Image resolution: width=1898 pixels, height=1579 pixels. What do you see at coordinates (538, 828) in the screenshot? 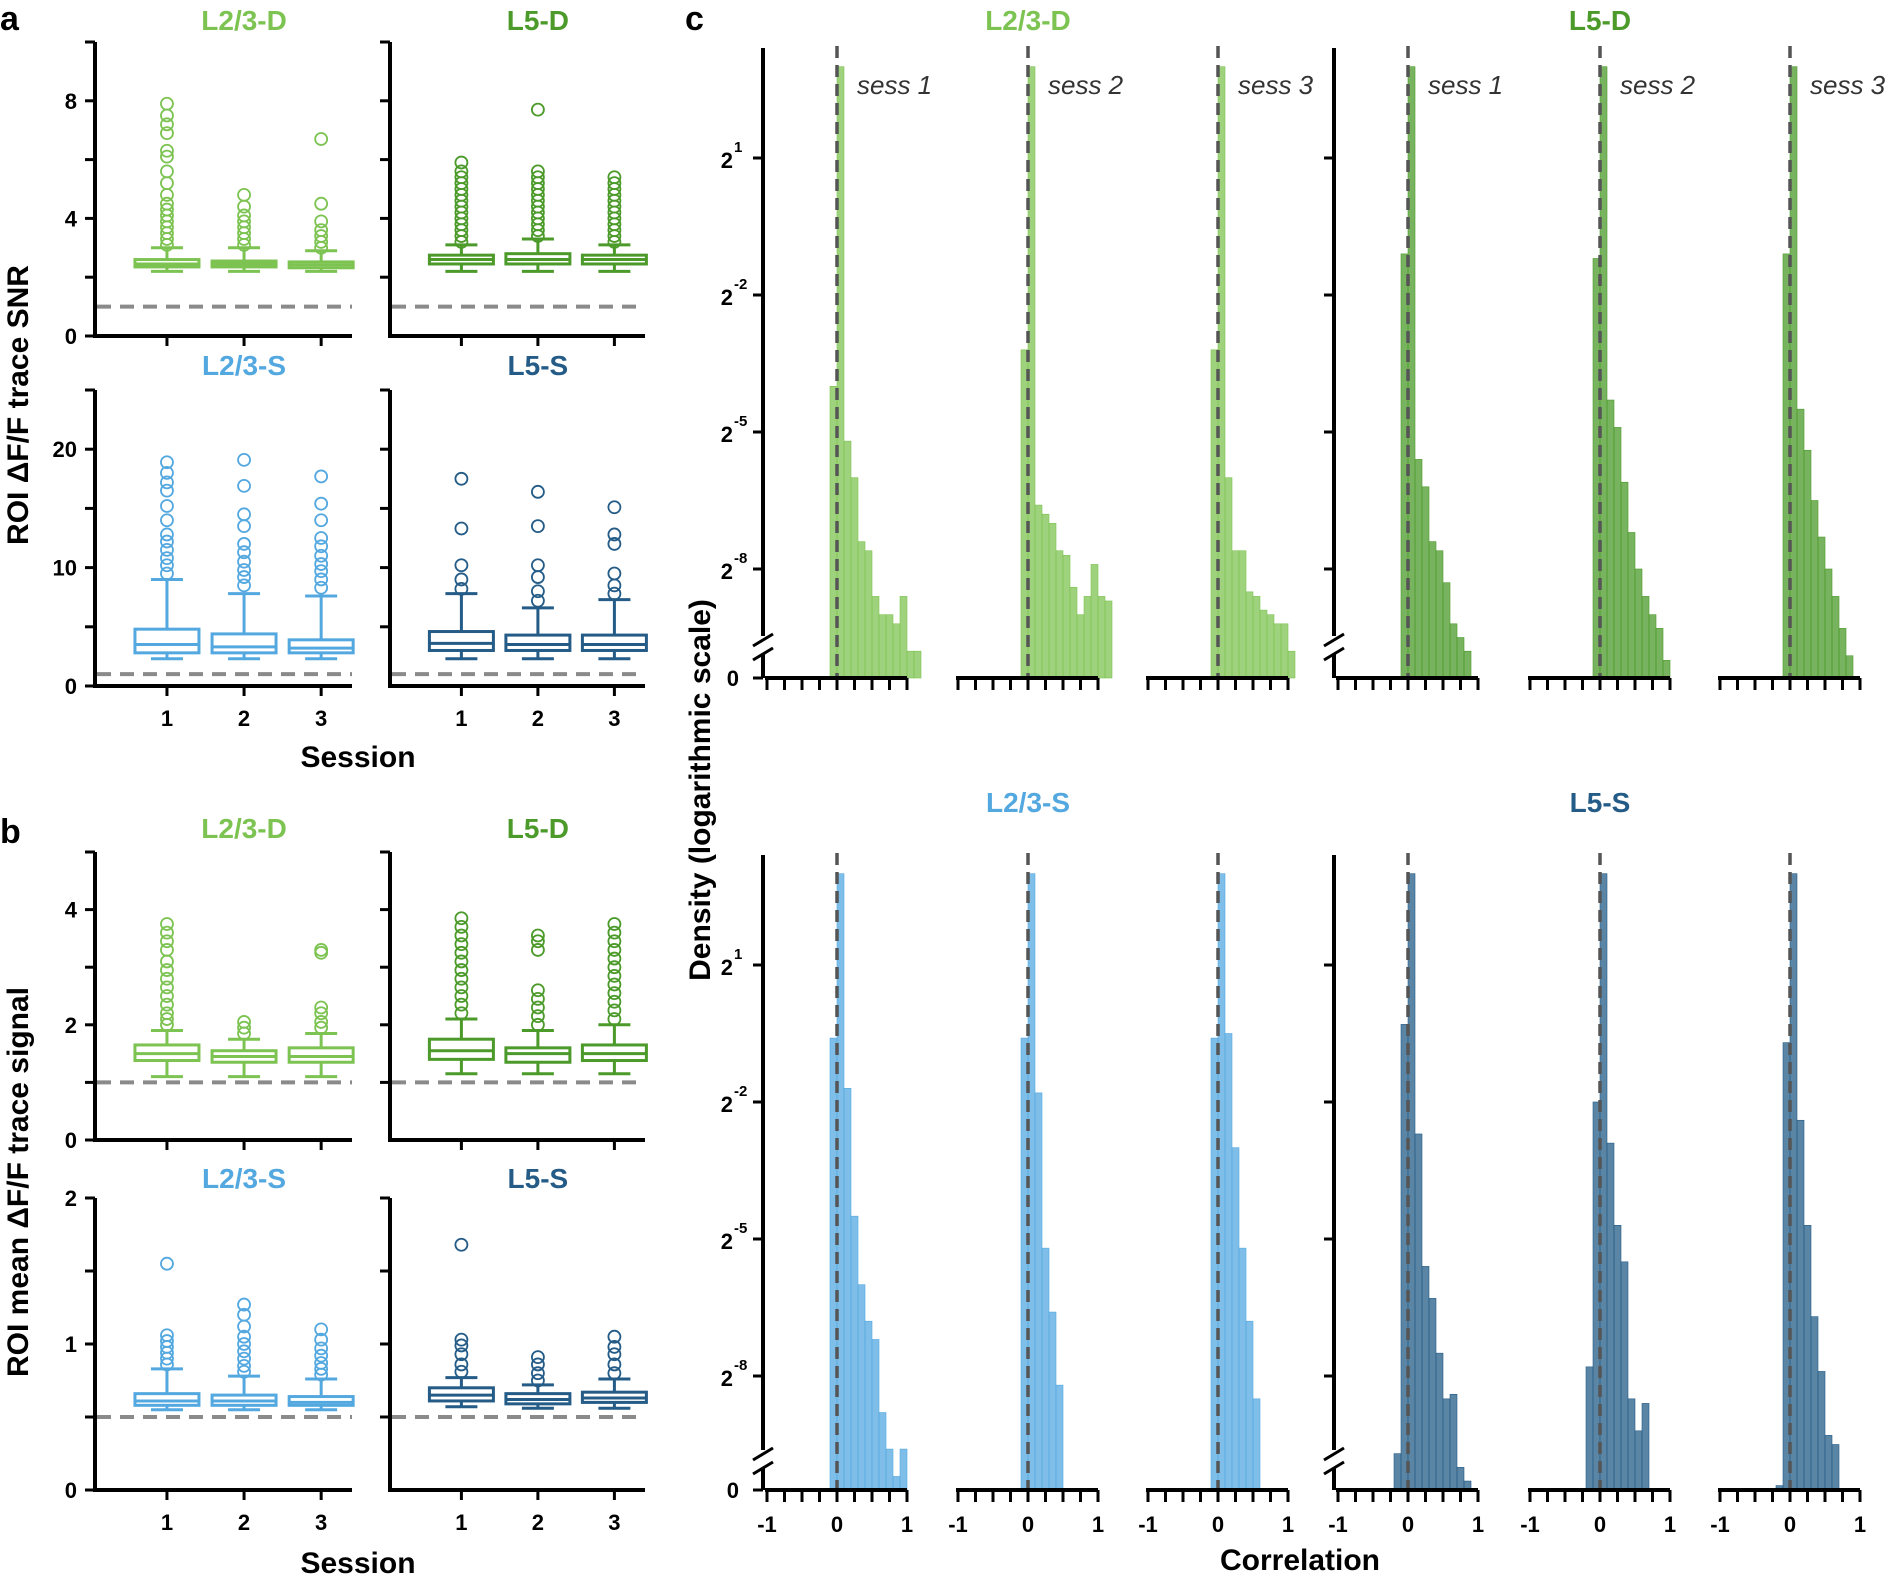
I see `panel-title: L5-D` at bounding box center [538, 828].